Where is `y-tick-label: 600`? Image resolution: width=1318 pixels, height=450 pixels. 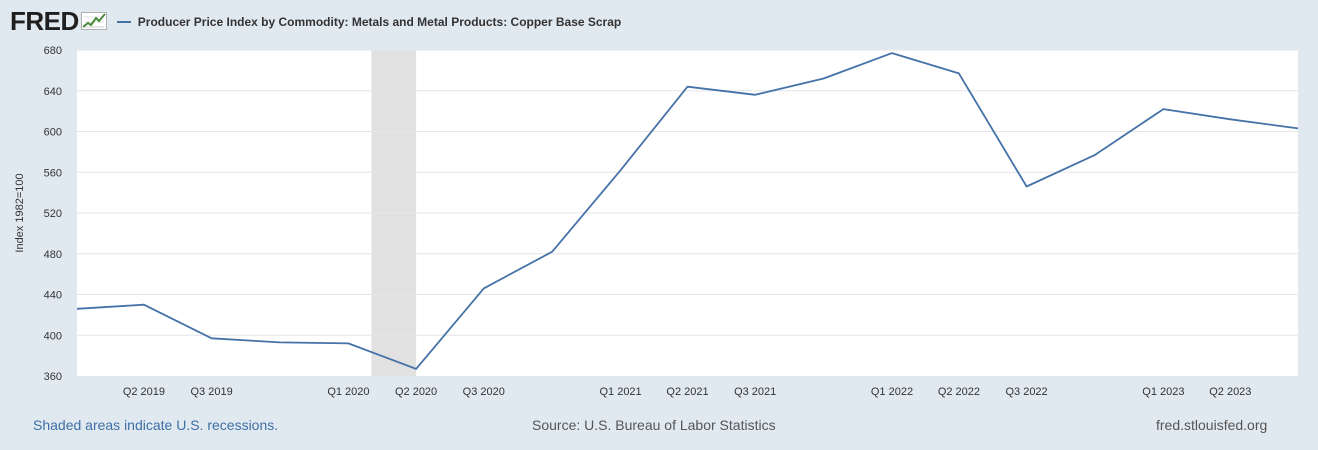
y-tick-label: 600 is located at coordinates (53, 133).